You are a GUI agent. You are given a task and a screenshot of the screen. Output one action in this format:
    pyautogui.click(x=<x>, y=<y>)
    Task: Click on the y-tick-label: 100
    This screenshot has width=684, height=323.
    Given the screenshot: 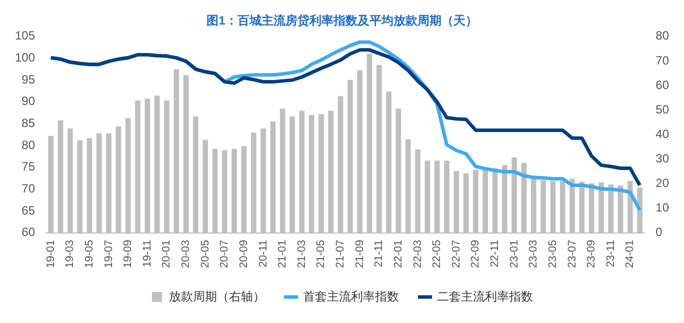 What is the action you would take?
    pyautogui.click(x=25, y=57)
    